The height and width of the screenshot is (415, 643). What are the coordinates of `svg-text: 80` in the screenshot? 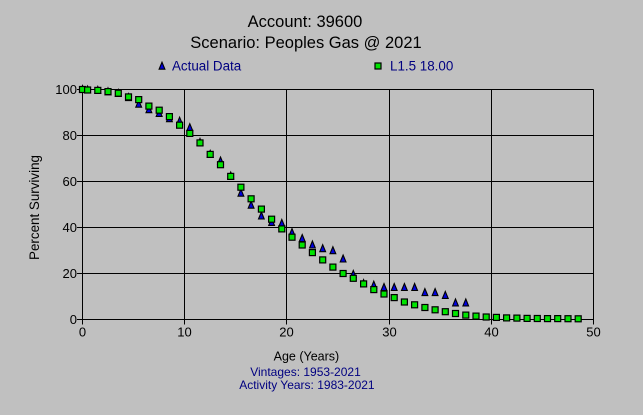 It's located at (70, 135).